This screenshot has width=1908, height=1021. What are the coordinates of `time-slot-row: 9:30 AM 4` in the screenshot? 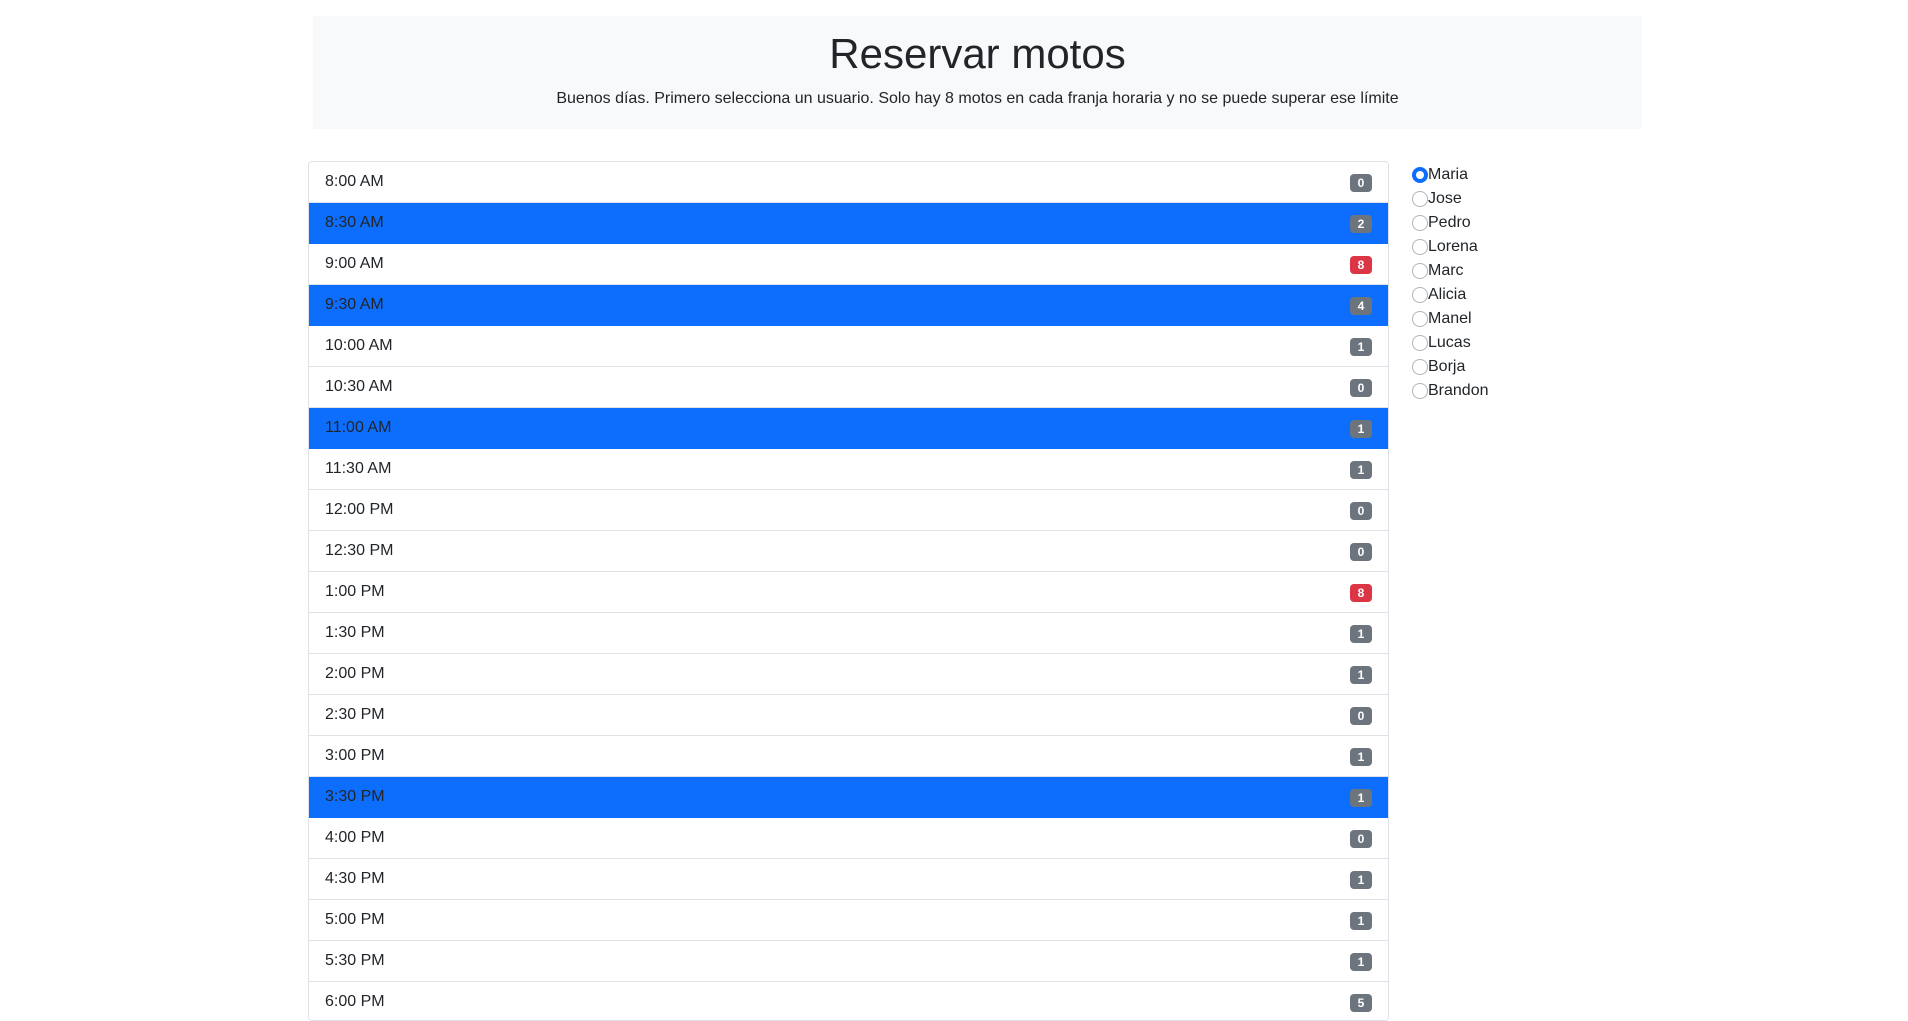 It's located at (848, 305).